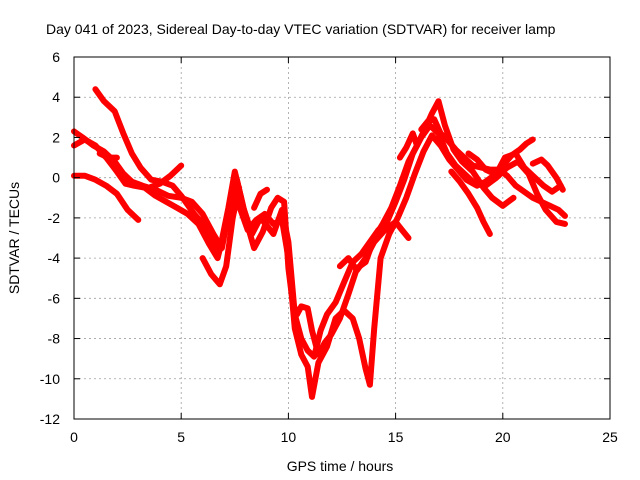  Describe the element at coordinates (610, 437) in the screenshot. I see `x-tick-label: 25` at that location.